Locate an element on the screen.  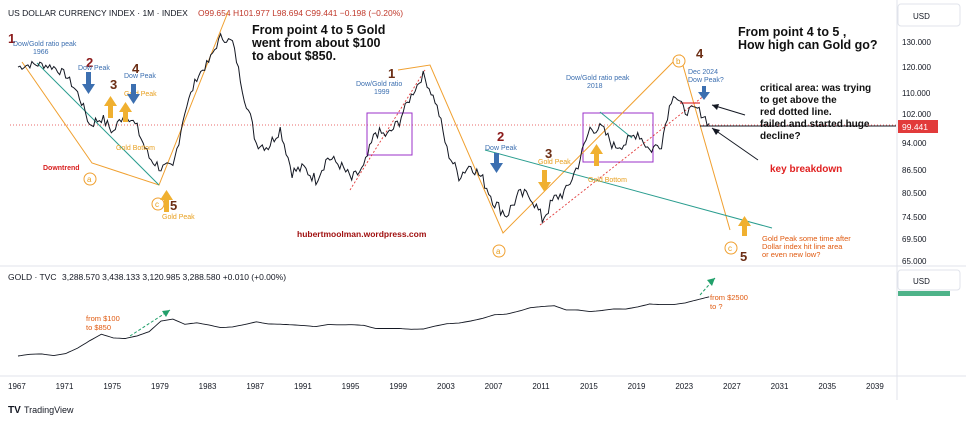
chart-title: US DOLLAR CURRENCY INDEX · 1M · INDEX is located at coordinates (98, 13).